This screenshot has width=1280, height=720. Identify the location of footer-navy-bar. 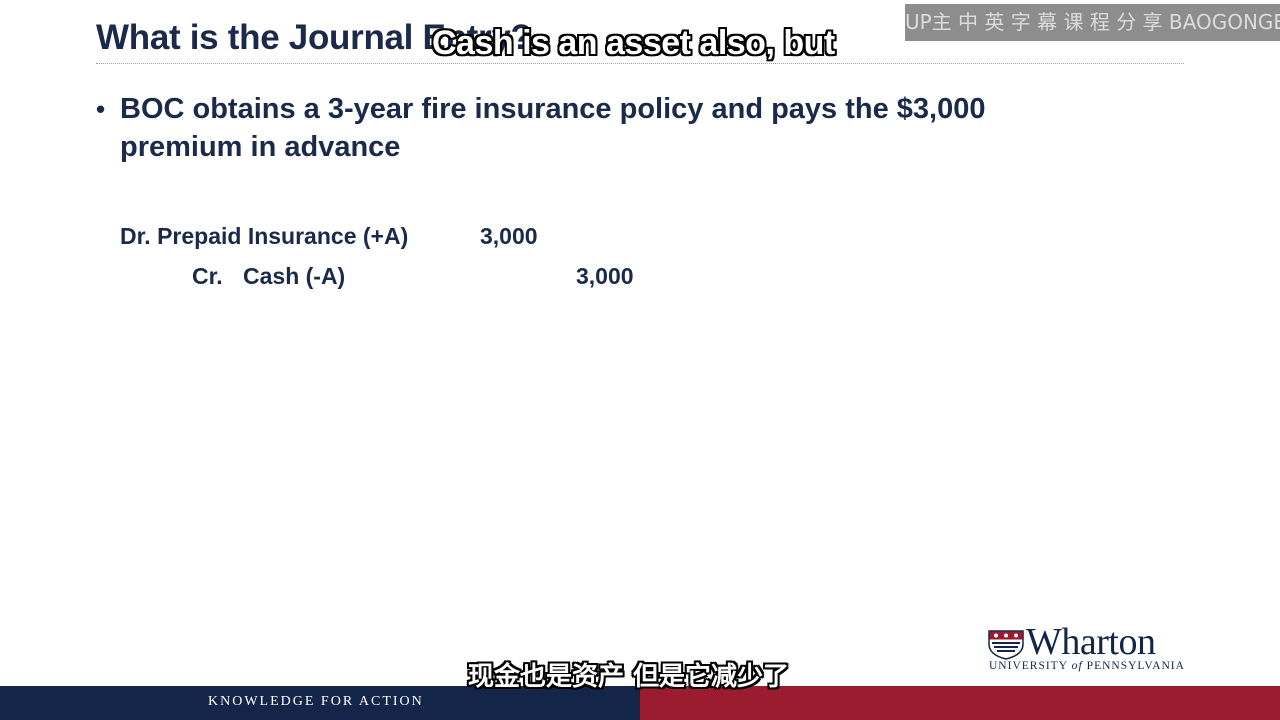
(320, 703).